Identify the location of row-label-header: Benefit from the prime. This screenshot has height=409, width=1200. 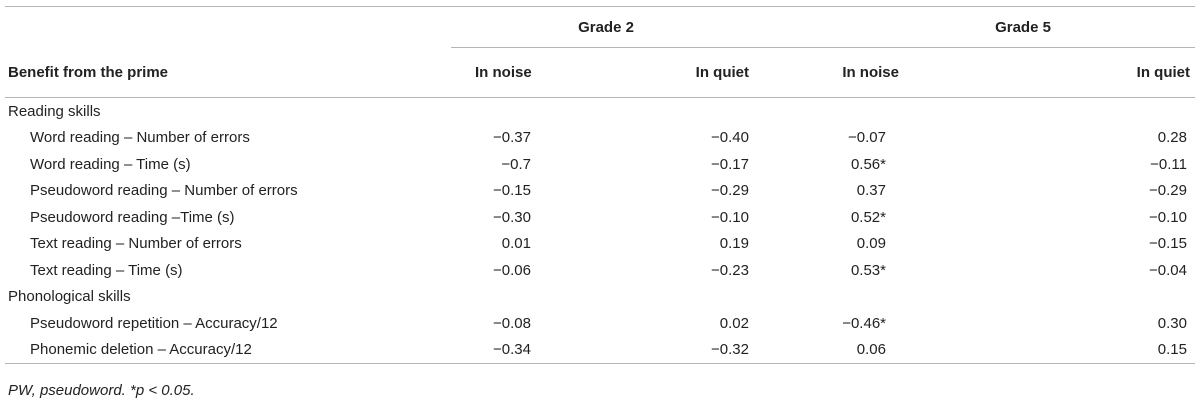
(88, 72).